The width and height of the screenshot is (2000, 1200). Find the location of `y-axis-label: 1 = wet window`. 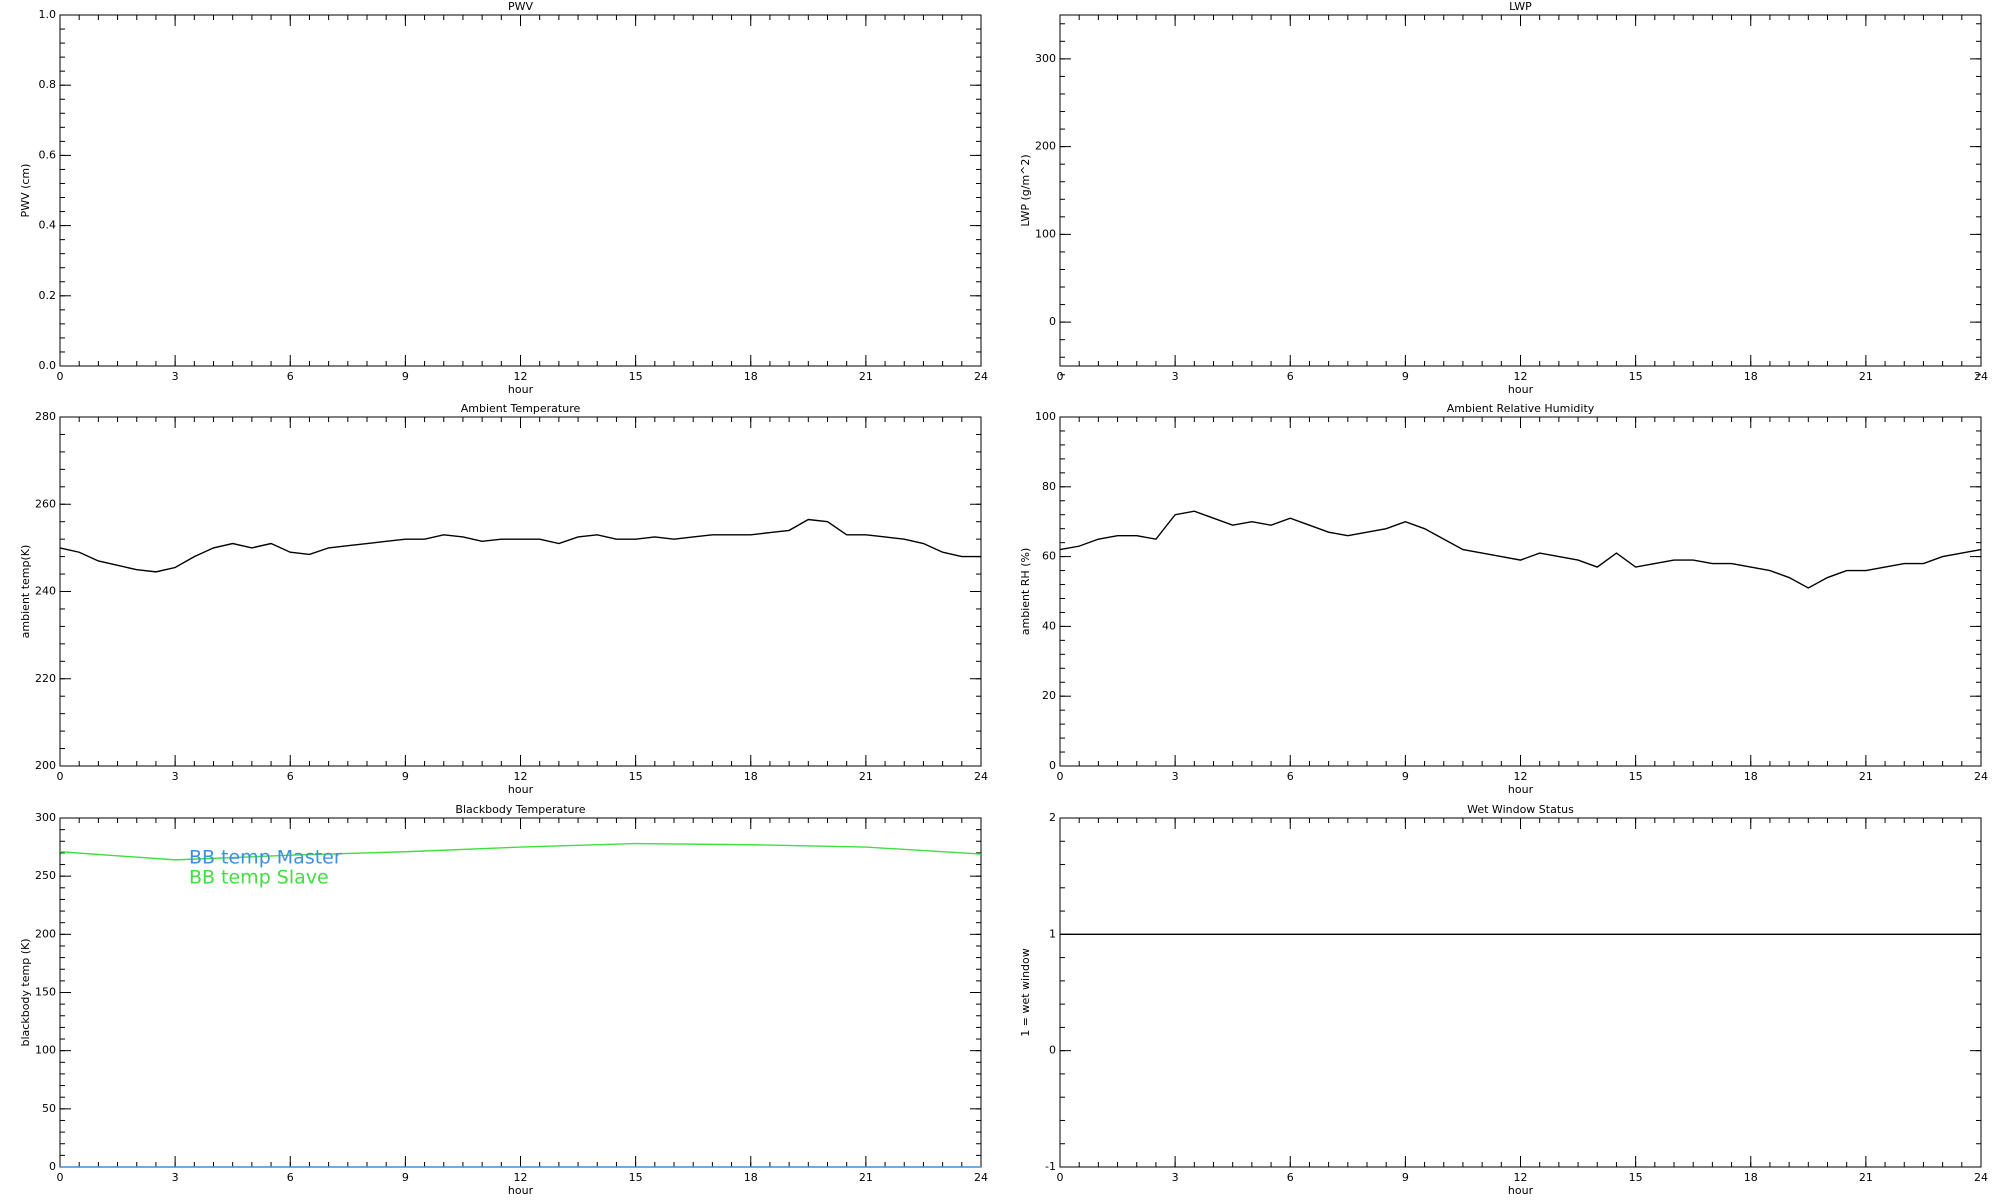

y-axis-label: 1 = wet window is located at coordinates (1025, 992).